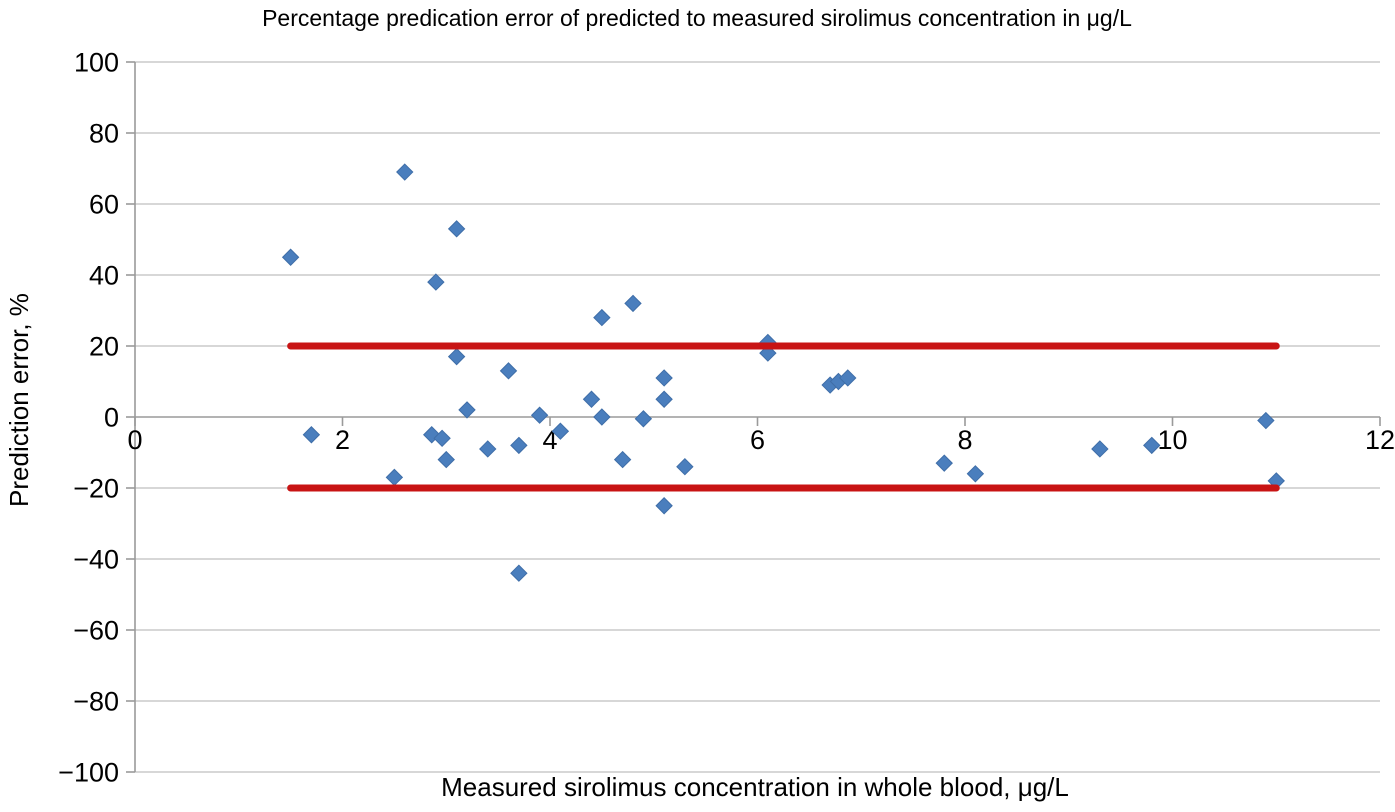  Describe the element at coordinates (96, 62) in the screenshot. I see `y-tick-label: 100` at that location.